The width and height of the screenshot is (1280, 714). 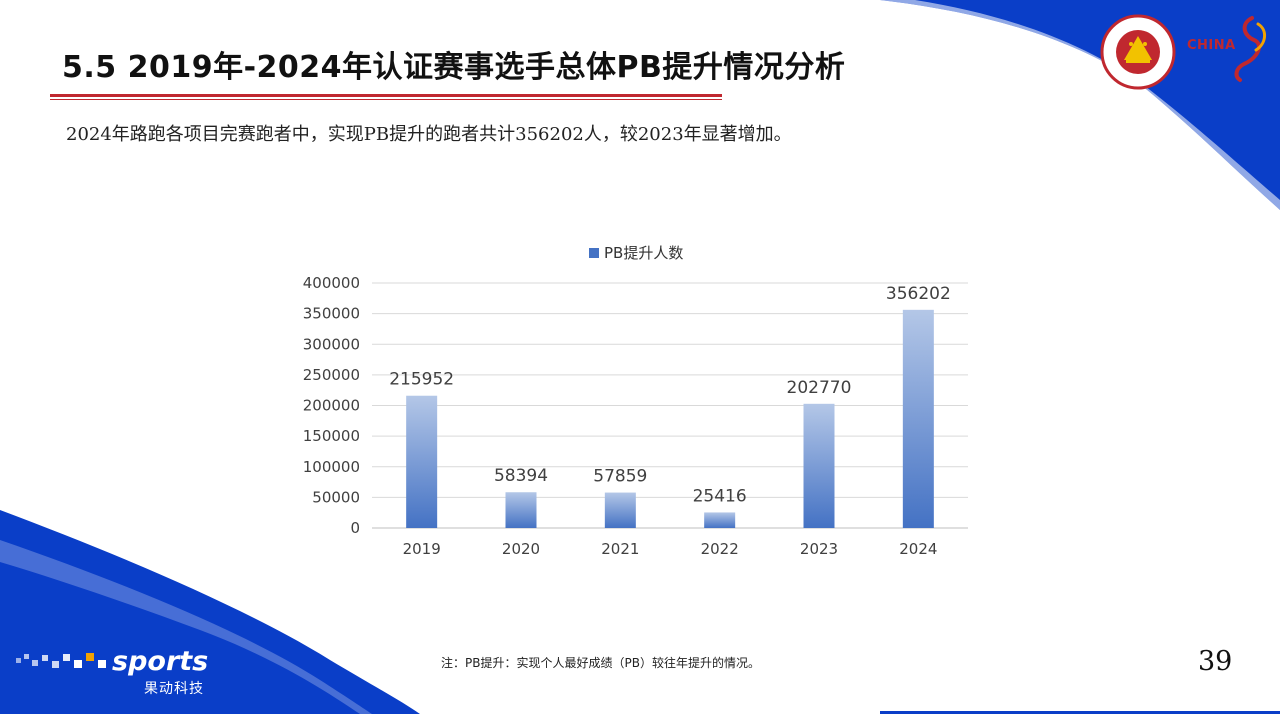 What do you see at coordinates (386, 99) in the screenshot?
I see `title-underline-thin` at bounding box center [386, 99].